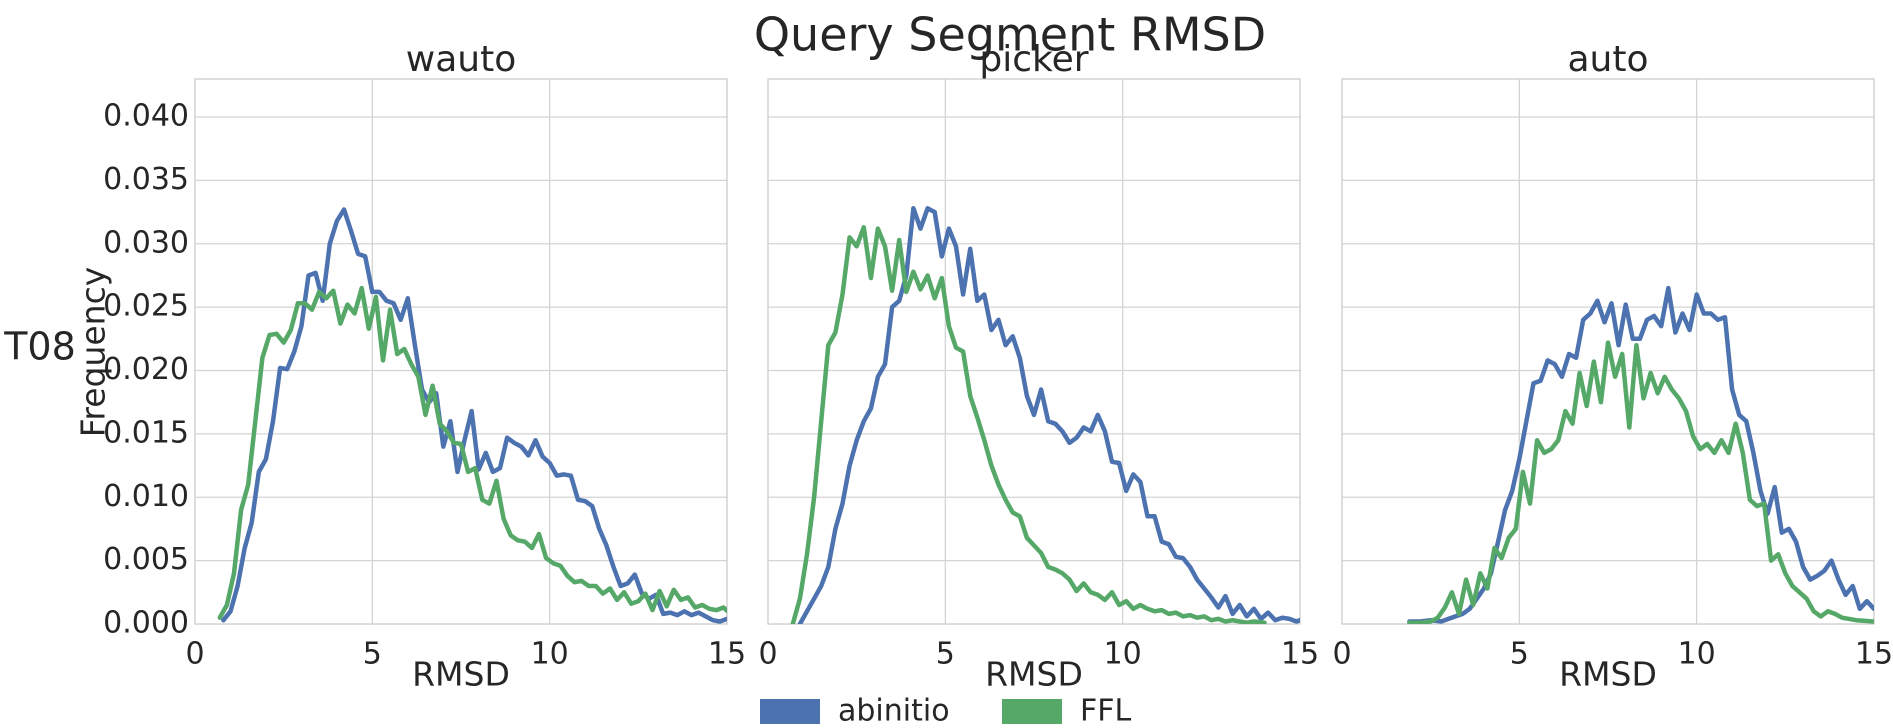 The width and height of the screenshot is (1893, 728). What do you see at coordinates (1010, 35) in the screenshot?
I see `figure-title: Query Segment RMSD` at bounding box center [1010, 35].